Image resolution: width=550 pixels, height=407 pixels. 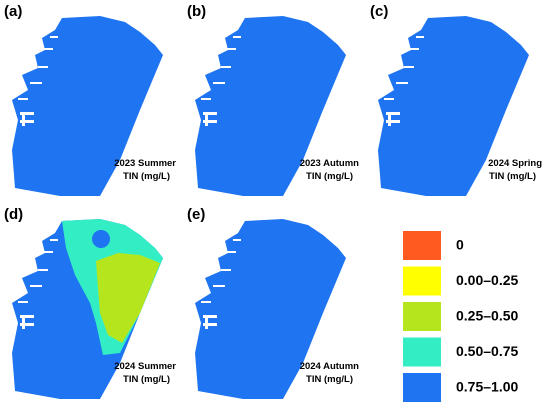 I want to click on caption-period: 2023 Summer, so click(x=145, y=163).